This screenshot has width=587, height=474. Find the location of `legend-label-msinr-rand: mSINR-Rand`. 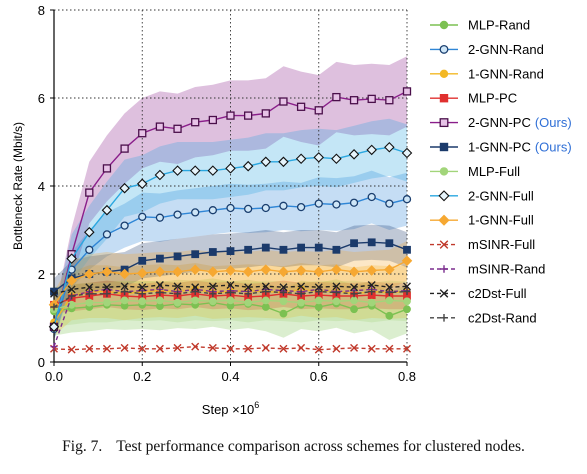

legend-label-msinr-rand: mSINR-Rand is located at coordinates (506, 269).